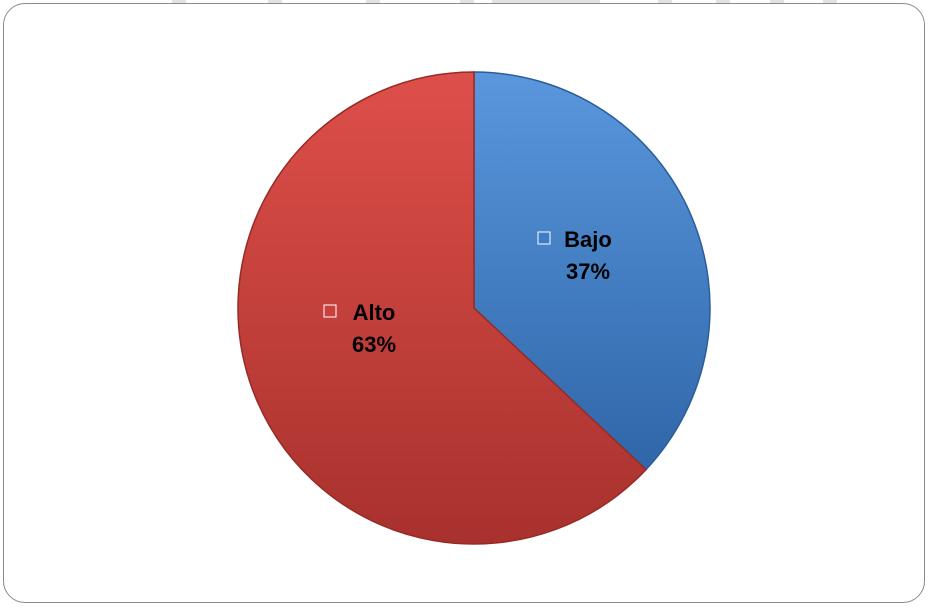 The image size is (930, 607). I want to click on percent-label-bajo: 37%, so click(588, 271).